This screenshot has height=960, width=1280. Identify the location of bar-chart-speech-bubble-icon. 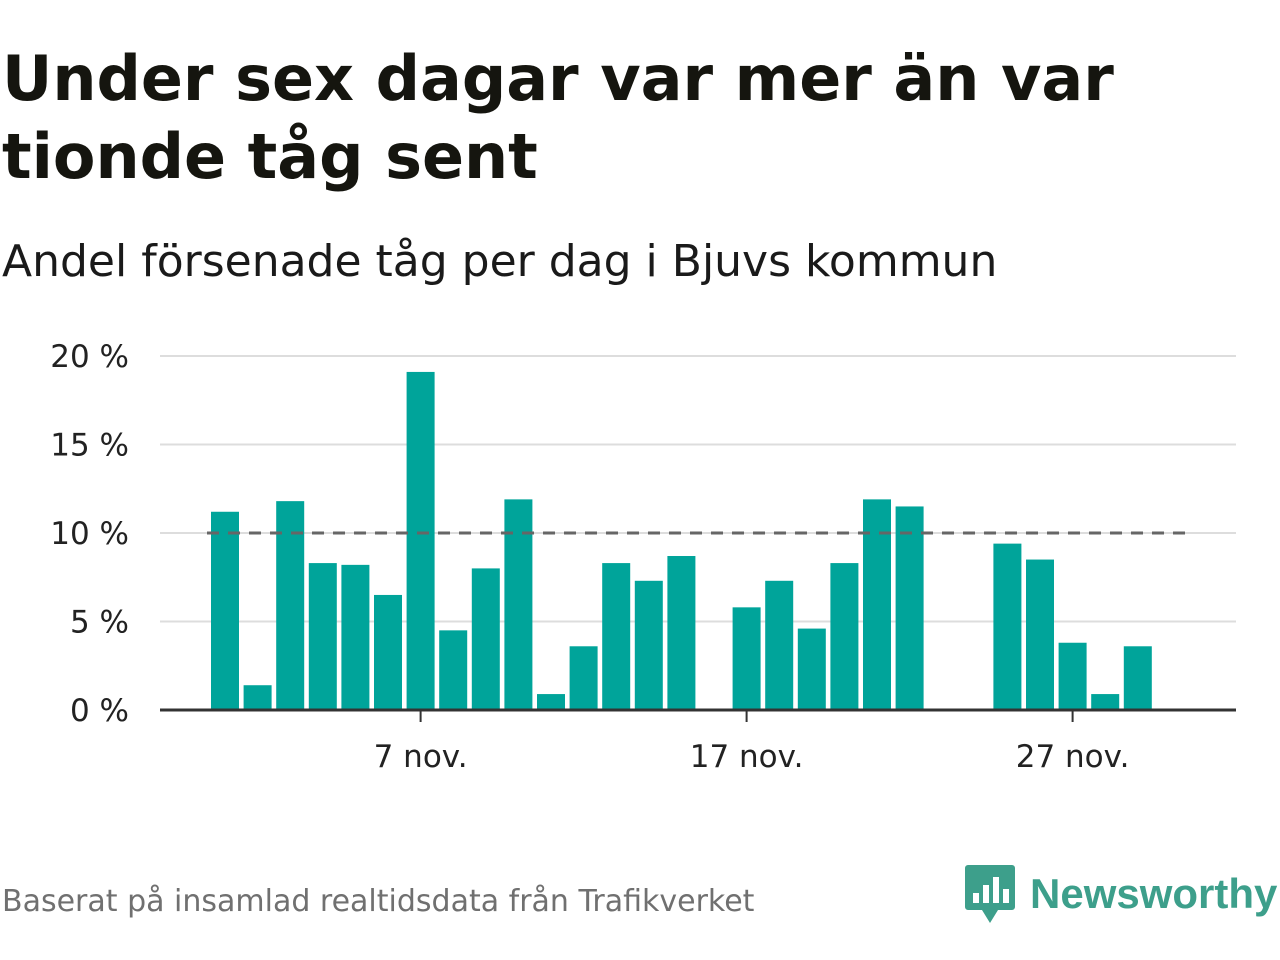
(990, 894).